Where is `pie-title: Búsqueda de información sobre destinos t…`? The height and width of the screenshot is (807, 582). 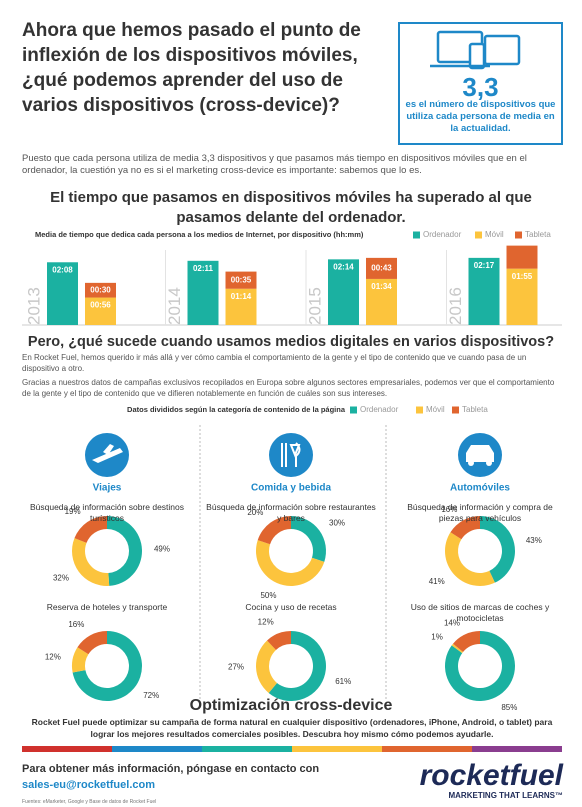
pie-title: Búsqueda de información sobre destinos t… is located at coordinates (107, 512).